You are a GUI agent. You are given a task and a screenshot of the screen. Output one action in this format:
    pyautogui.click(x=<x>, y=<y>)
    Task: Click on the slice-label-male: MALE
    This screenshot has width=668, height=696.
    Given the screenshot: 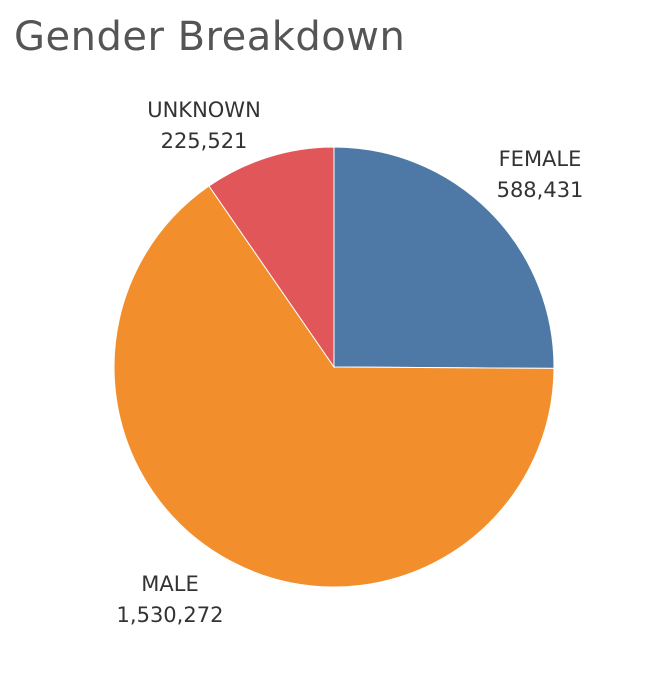 What is the action you would take?
    pyautogui.click(x=169, y=584)
    